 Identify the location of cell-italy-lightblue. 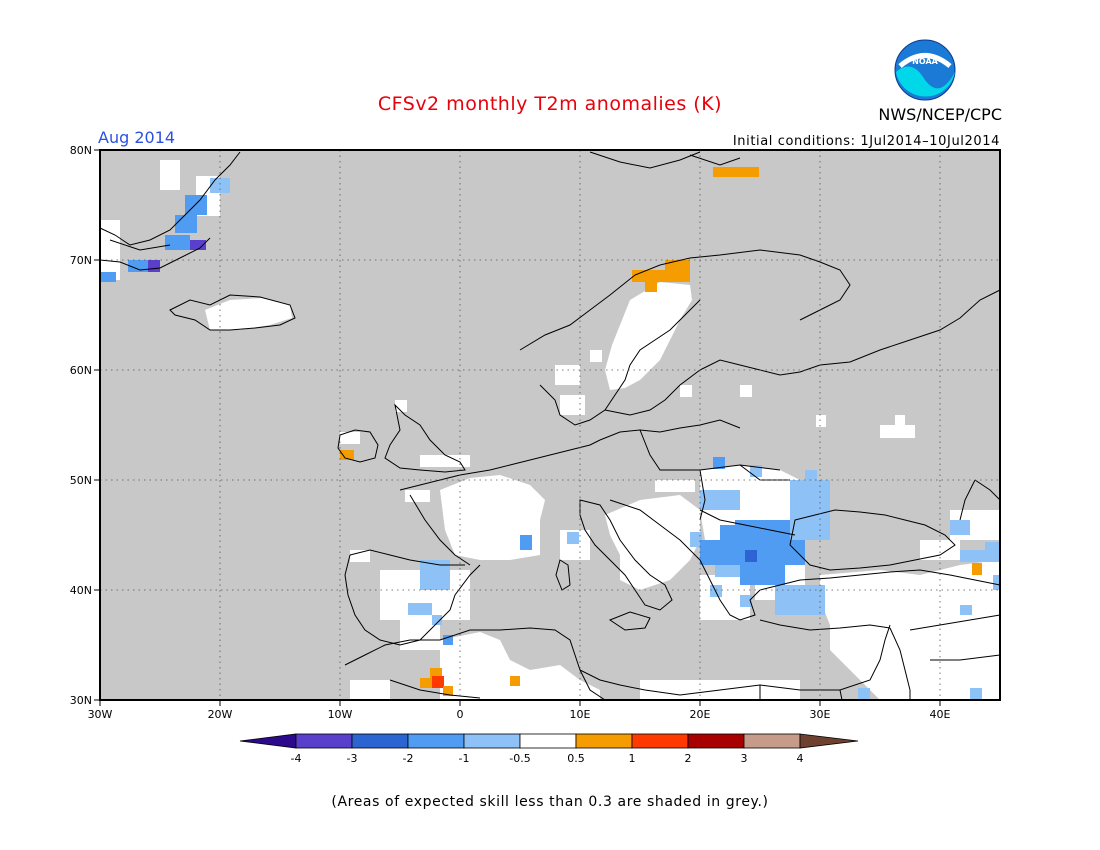
(573, 538).